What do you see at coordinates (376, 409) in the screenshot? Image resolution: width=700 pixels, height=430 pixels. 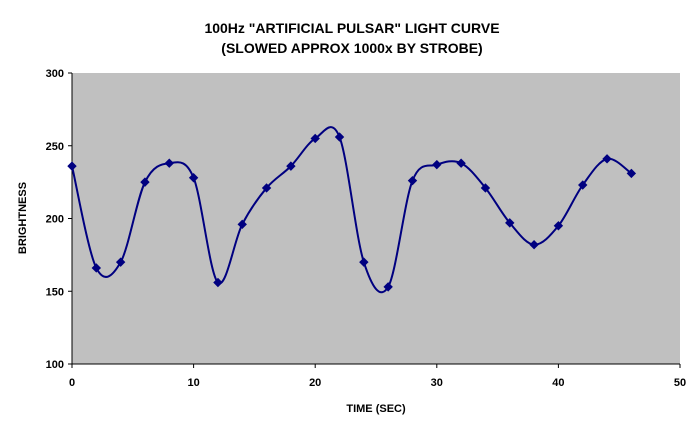 I see `x-axis-label: TIME (SEC)` at bounding box center [376, 409].